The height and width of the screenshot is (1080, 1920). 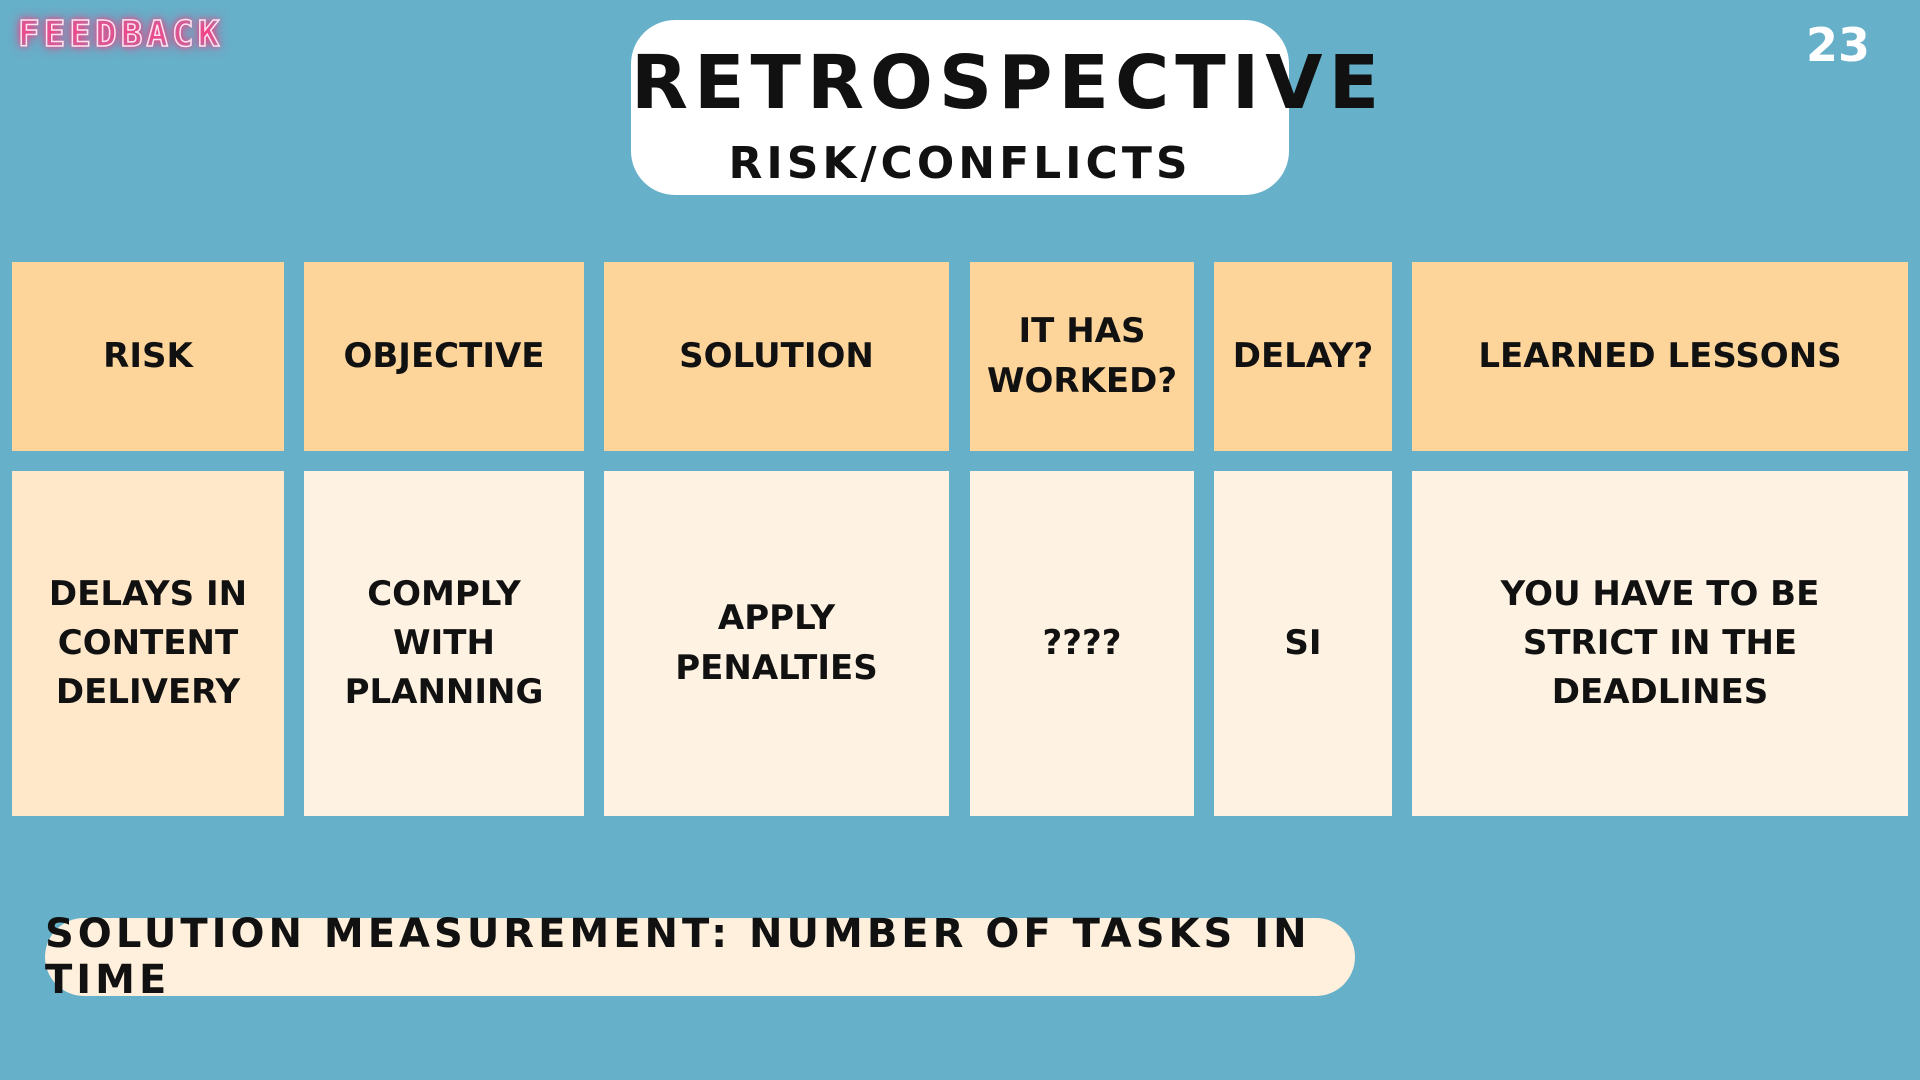 What do you see at coordinates (1660, 356) in the screenshot?
I see `header-learned-lessons: LEARNED LESSONS` at bounding box center [1660, 356].